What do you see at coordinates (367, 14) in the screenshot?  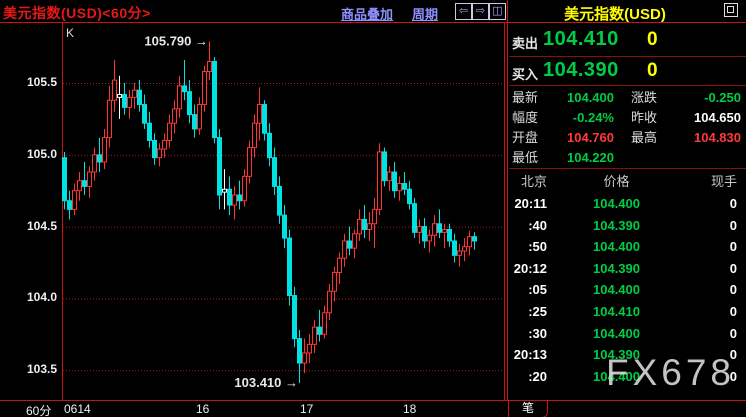 I see `overlay-link: 商品叠加` at bounding box center [367, 14].